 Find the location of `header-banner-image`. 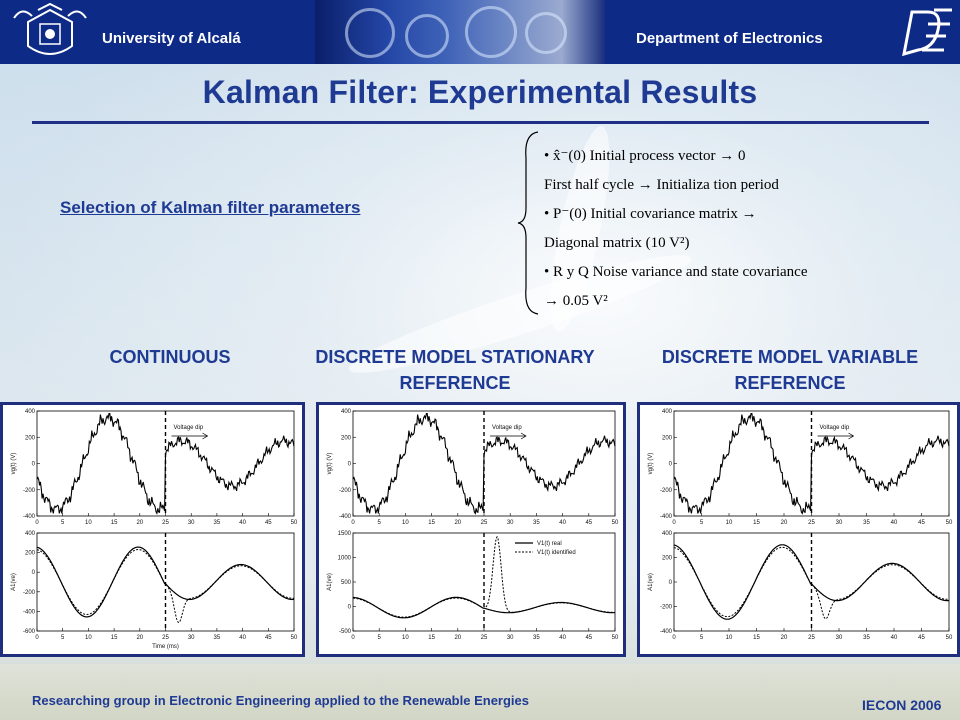

header-banner-image is located at coordinates (460, 32).